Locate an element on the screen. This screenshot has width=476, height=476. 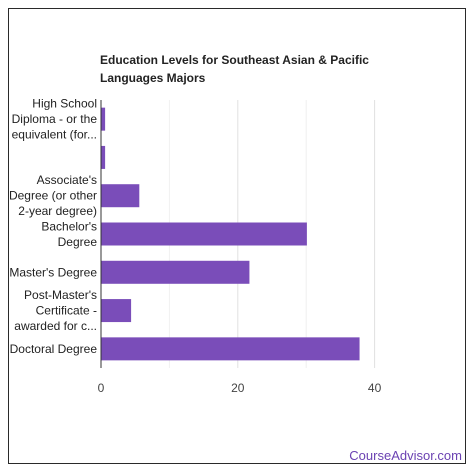
category-label: High School is located at coordinates (64, 104).